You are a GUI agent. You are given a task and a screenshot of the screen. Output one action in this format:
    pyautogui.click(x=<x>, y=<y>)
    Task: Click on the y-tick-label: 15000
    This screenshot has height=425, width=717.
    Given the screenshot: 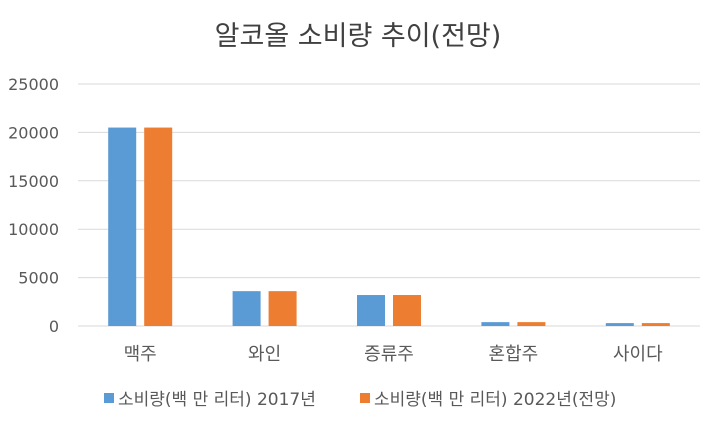 What is the action you would take?
    pyautogui.click(x=33, y=181)
    